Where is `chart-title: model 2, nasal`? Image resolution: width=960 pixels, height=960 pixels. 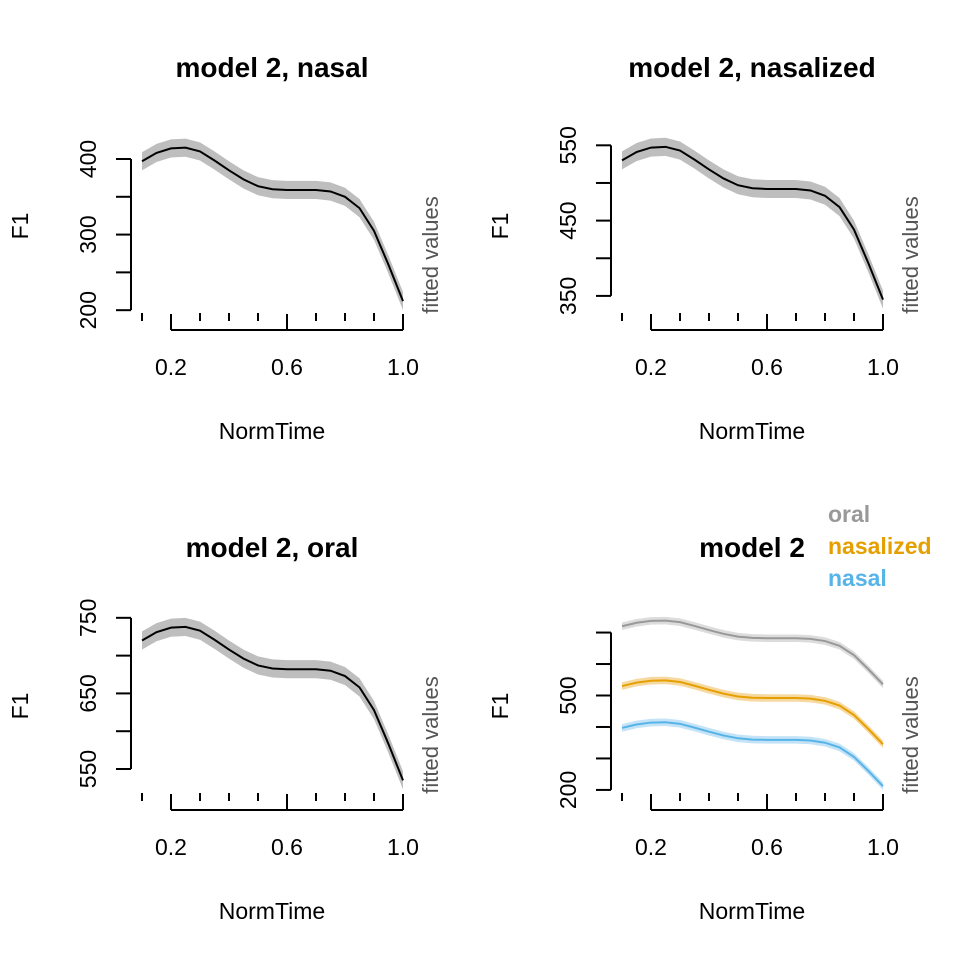
chart-title: model 2, nasal is located at coordinates (272, 67).